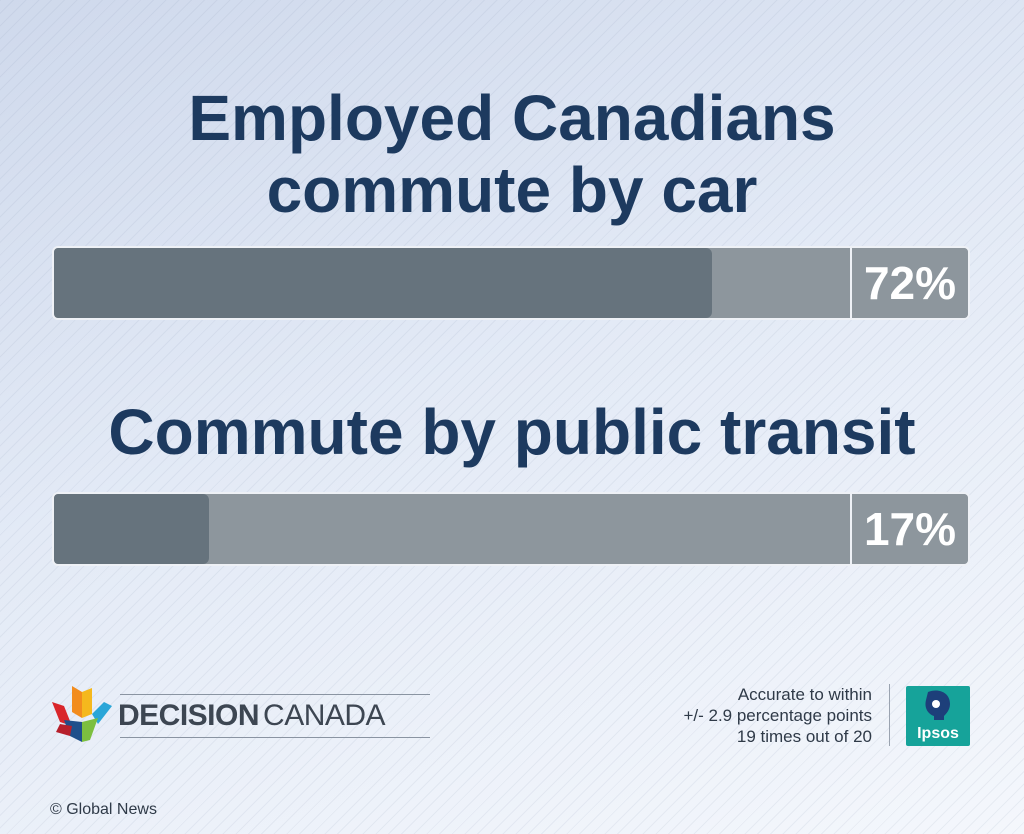  I want to click on brand-name-regular: CANADA, so click(324, 715).